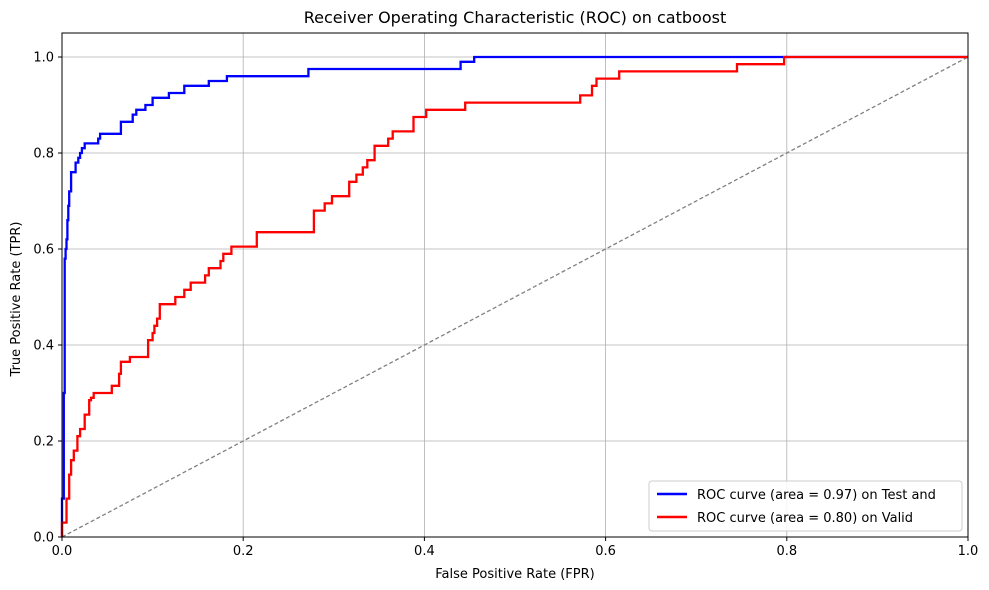  Describe the element at coordinates (424, 551) in the screenshot. I see `x-tick-label: 0.4` at that location.